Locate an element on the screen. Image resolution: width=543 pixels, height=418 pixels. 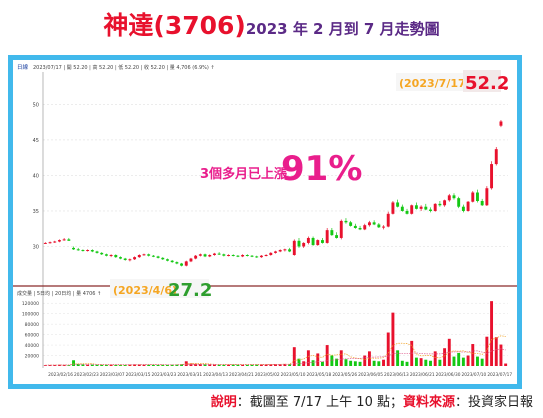
high-date-label: (2023/7/17) is located at coordinates (435, 83).